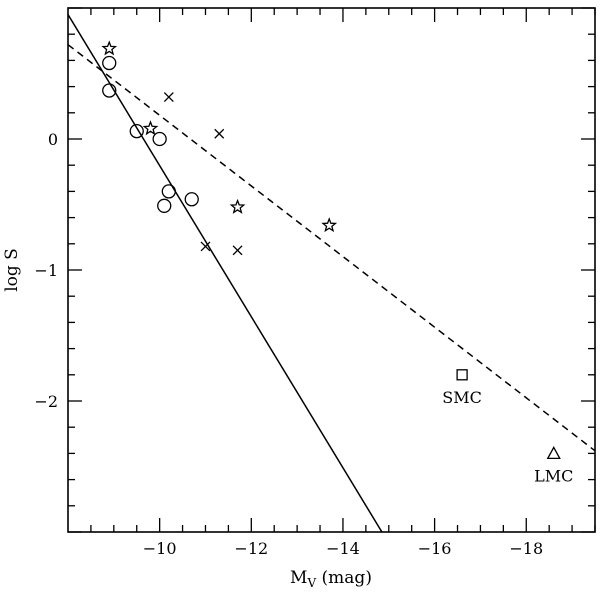 This screenshot has width=600, height=592. Describe the element at coordinates (46, 270) in the screenshot. I see `y-tick-label: −1` at that location.